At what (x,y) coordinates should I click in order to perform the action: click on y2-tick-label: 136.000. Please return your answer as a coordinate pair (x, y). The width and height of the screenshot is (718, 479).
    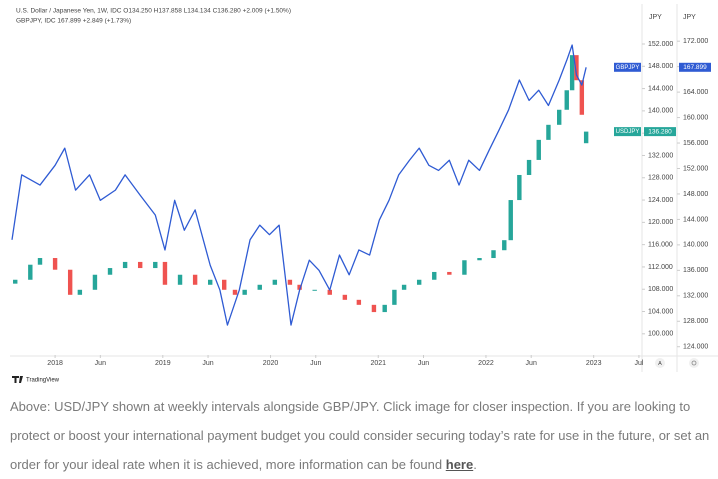
    Looking at the image, I should click on (695, 270).